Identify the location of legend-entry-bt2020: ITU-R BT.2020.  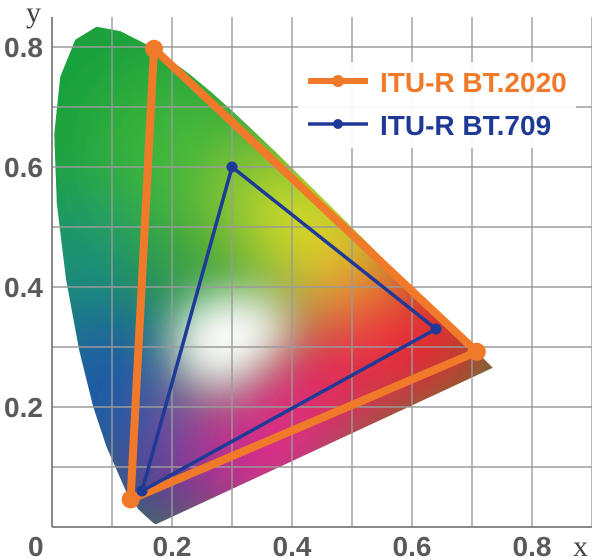
(437, 82).